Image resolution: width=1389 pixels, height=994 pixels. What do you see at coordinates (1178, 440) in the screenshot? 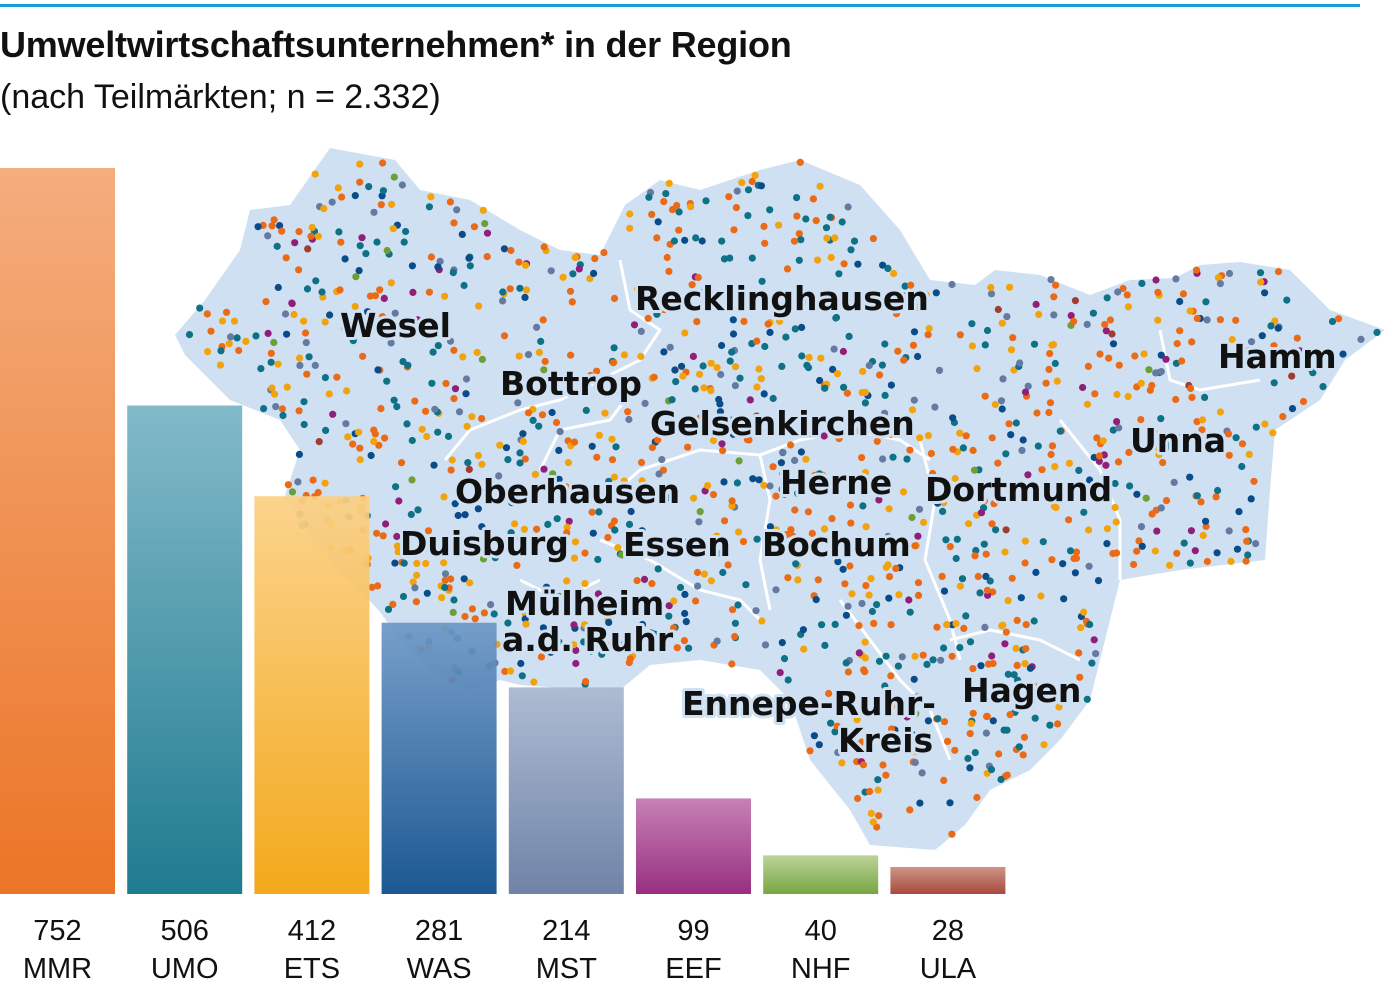
I see `map-label: Unna` at bounding box center [1178, 440].